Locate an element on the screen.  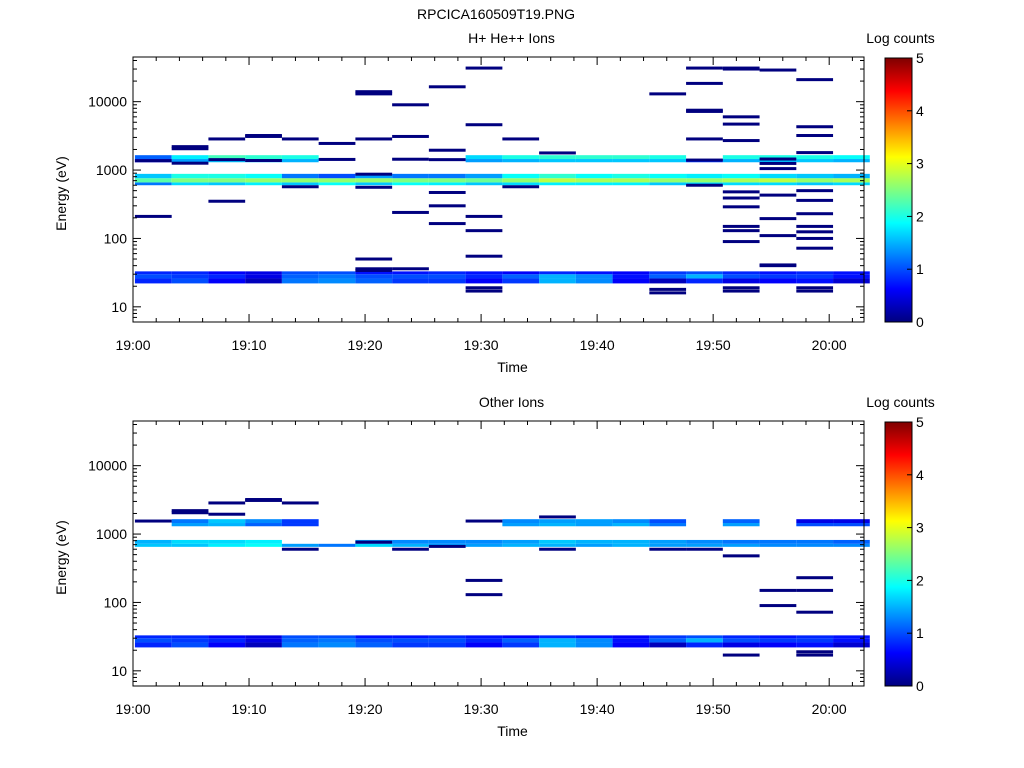
x-axis-label: Time is located at coordinates (512, 367).